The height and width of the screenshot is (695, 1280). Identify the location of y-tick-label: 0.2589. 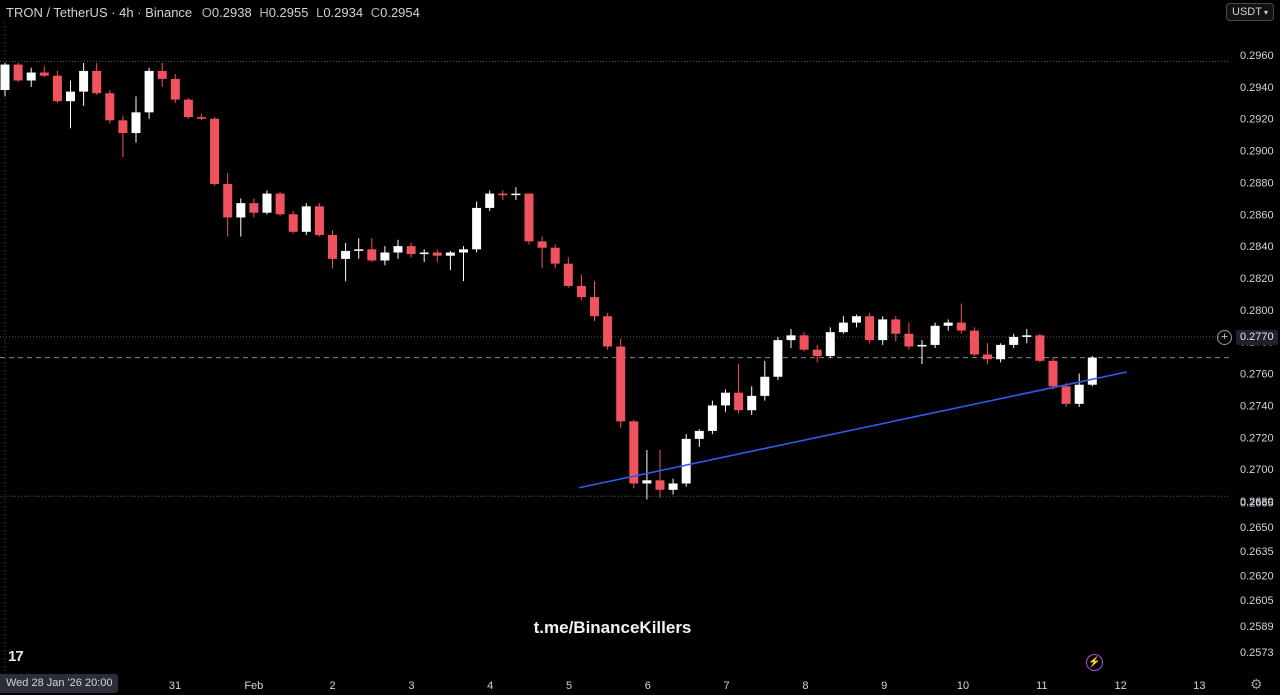
(1257, 627).